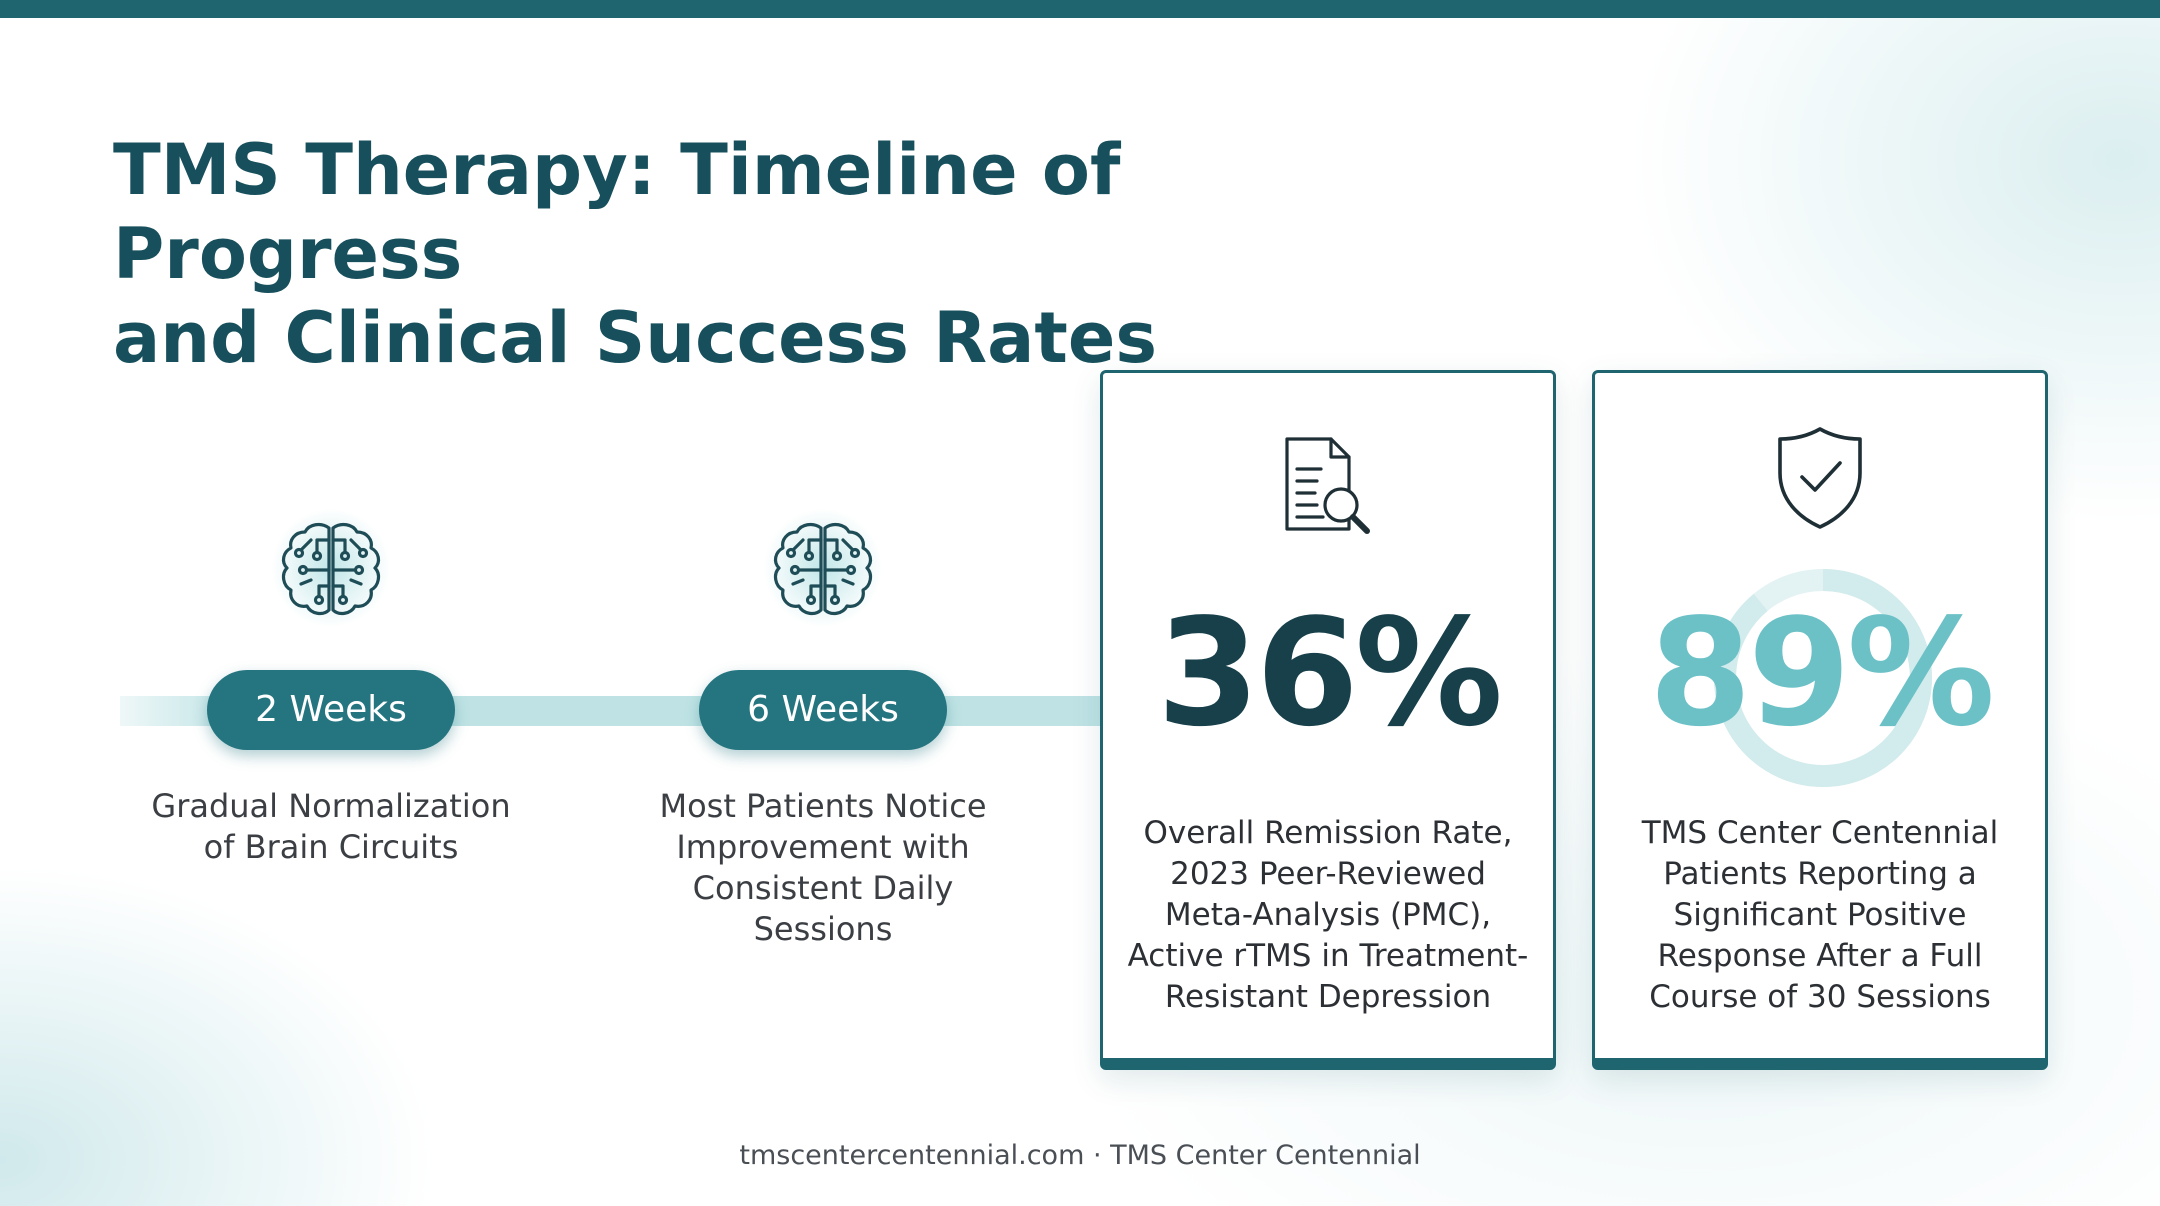 This screenshot has height=1206, width=2160. Describe the element at coordinates (1329, 673) in the screenshot. I see `stat-value: 36%` at that location.